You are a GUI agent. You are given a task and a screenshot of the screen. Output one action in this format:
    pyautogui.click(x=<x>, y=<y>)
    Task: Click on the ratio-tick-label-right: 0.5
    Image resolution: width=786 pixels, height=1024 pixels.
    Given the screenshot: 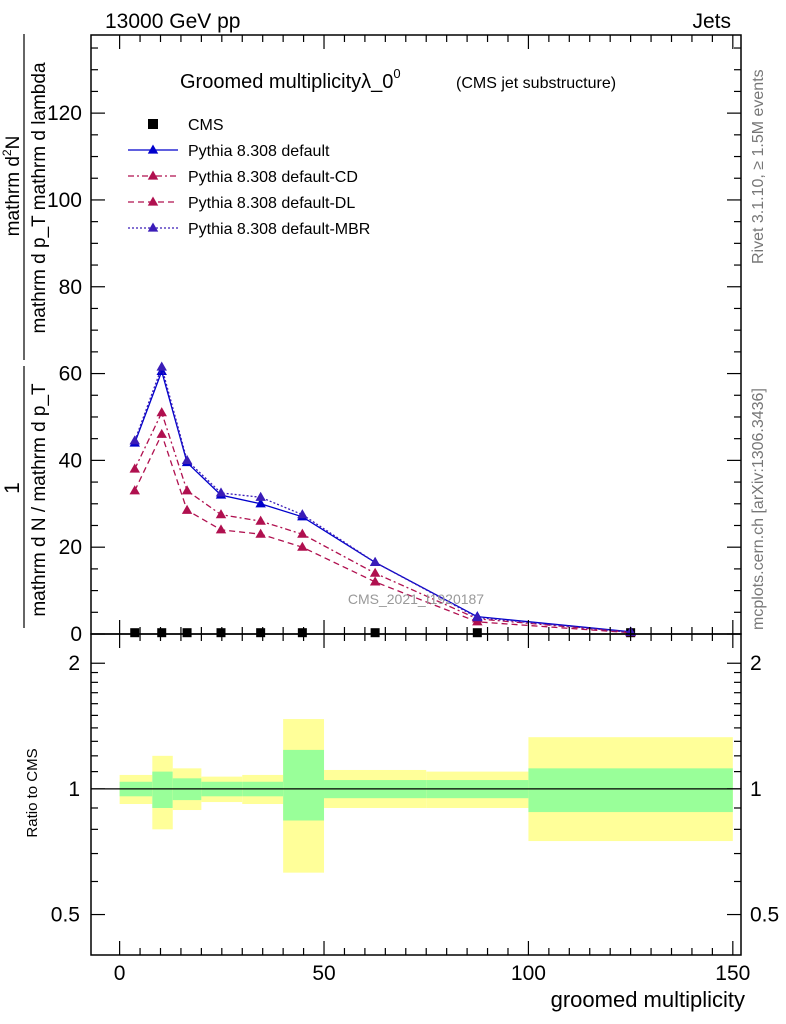 What is the action you would take?
    pyautogui.click(x=764, y=915)
    